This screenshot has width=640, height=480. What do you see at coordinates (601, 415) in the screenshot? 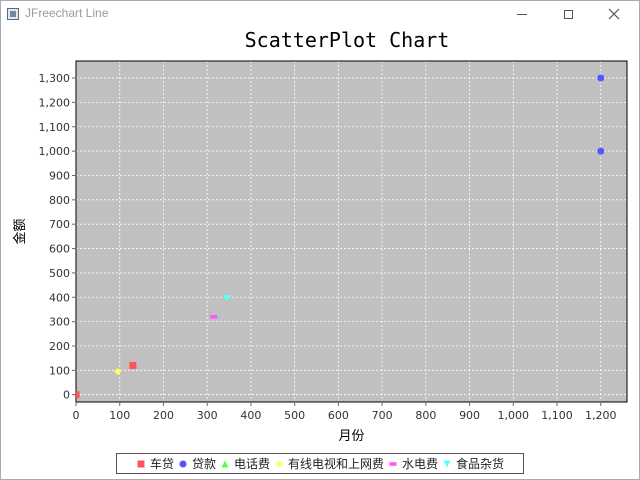
I see `x-tick-label: 1,200` at bounding box center [601, 415].